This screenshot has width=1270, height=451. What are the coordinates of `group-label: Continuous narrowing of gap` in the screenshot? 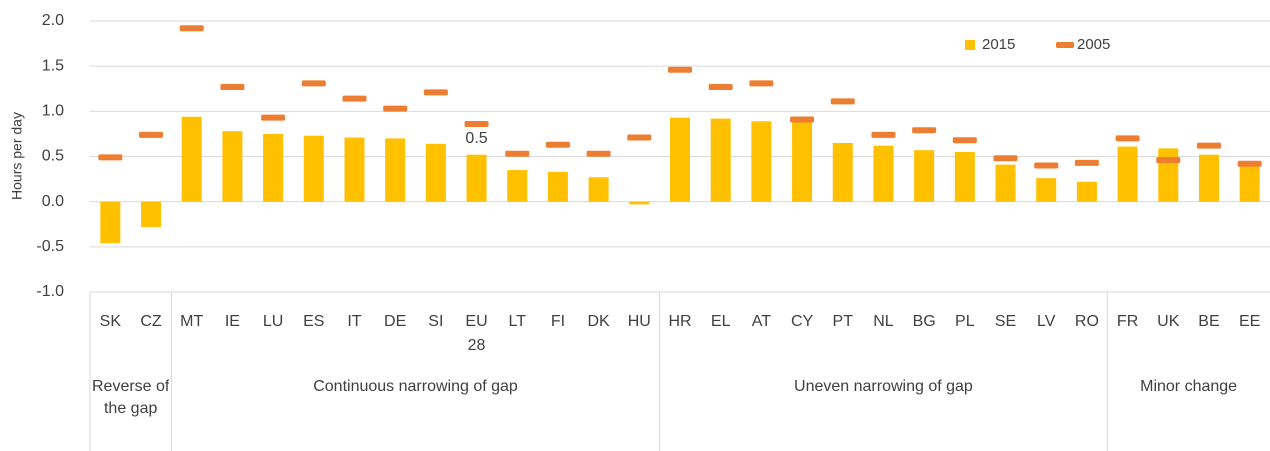 It's located at (415, 386).